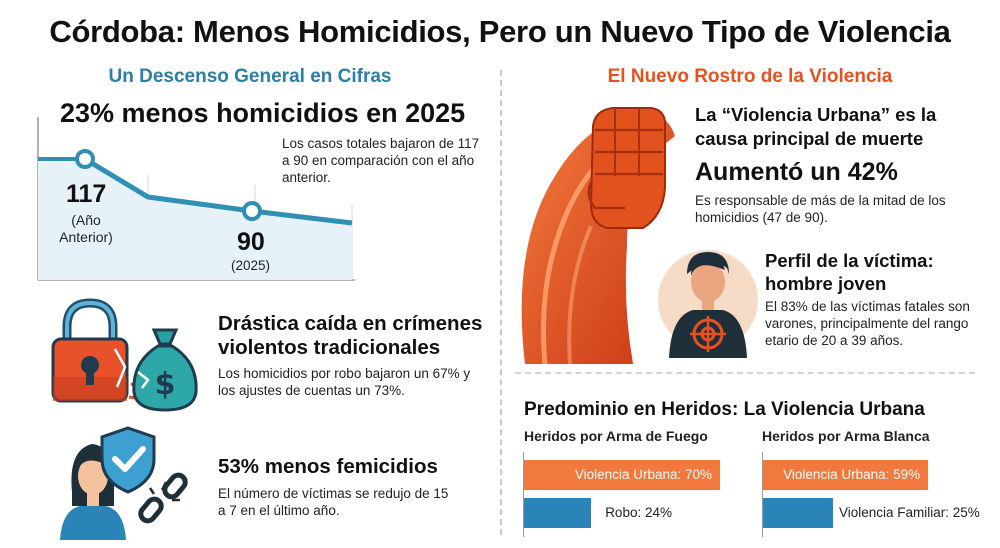 This screenshot has height=548, width=1000. I want to click on broken-chain-icon, so click(163, 498).